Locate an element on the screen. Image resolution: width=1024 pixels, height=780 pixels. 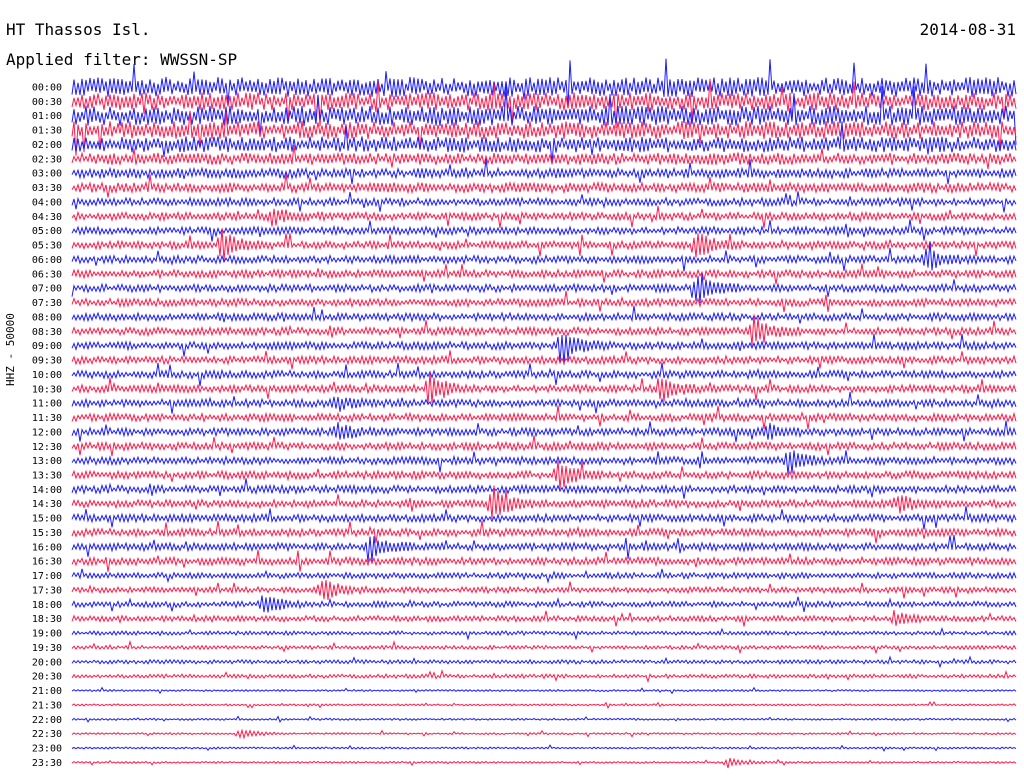
row-time-label: 22:30 is located at coordinates (47, 734).